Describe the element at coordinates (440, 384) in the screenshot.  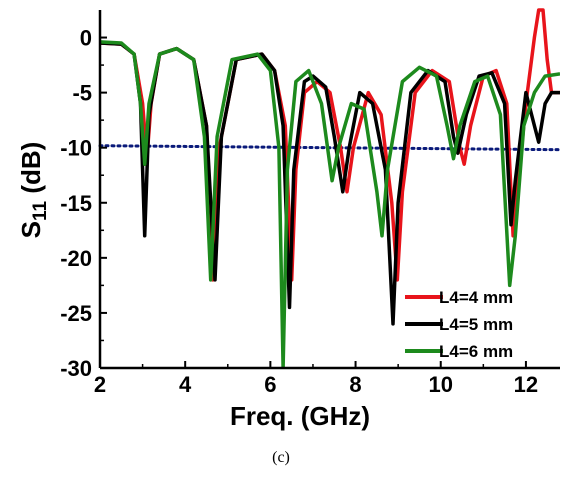
I see `x-tick-label: 10` at that location.